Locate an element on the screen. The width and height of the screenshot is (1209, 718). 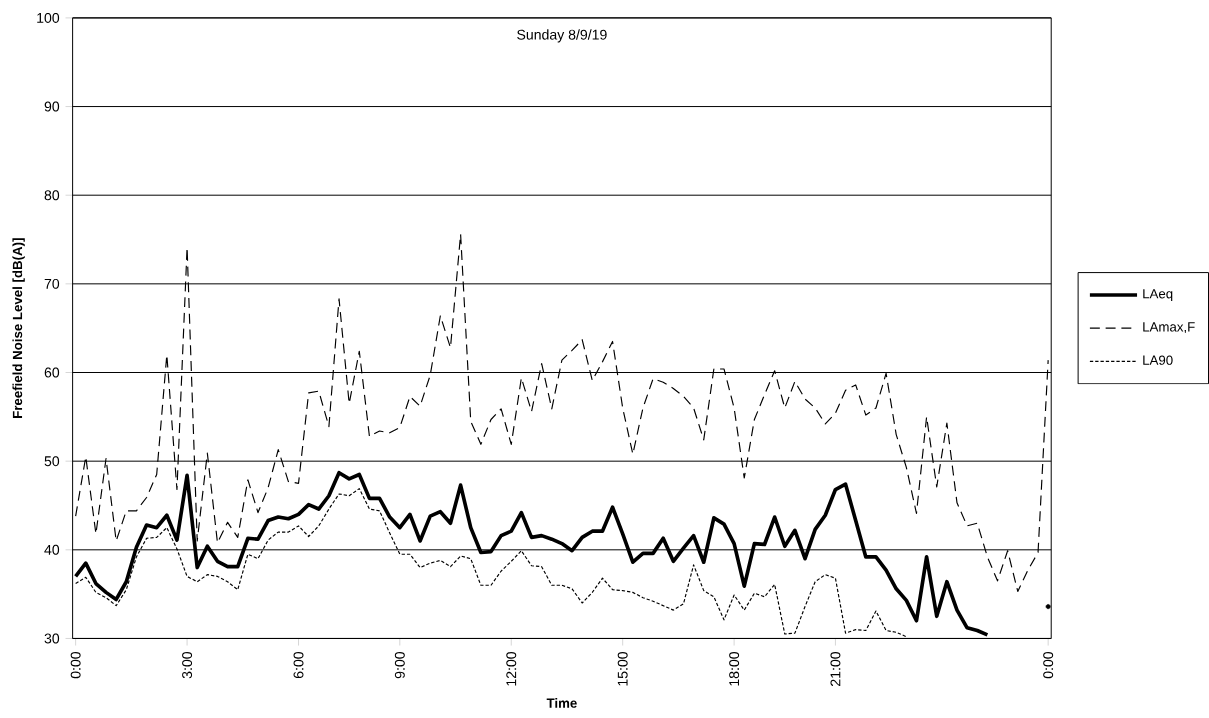
x-tick-label: 6:00 is located at coordinates (298, 665).